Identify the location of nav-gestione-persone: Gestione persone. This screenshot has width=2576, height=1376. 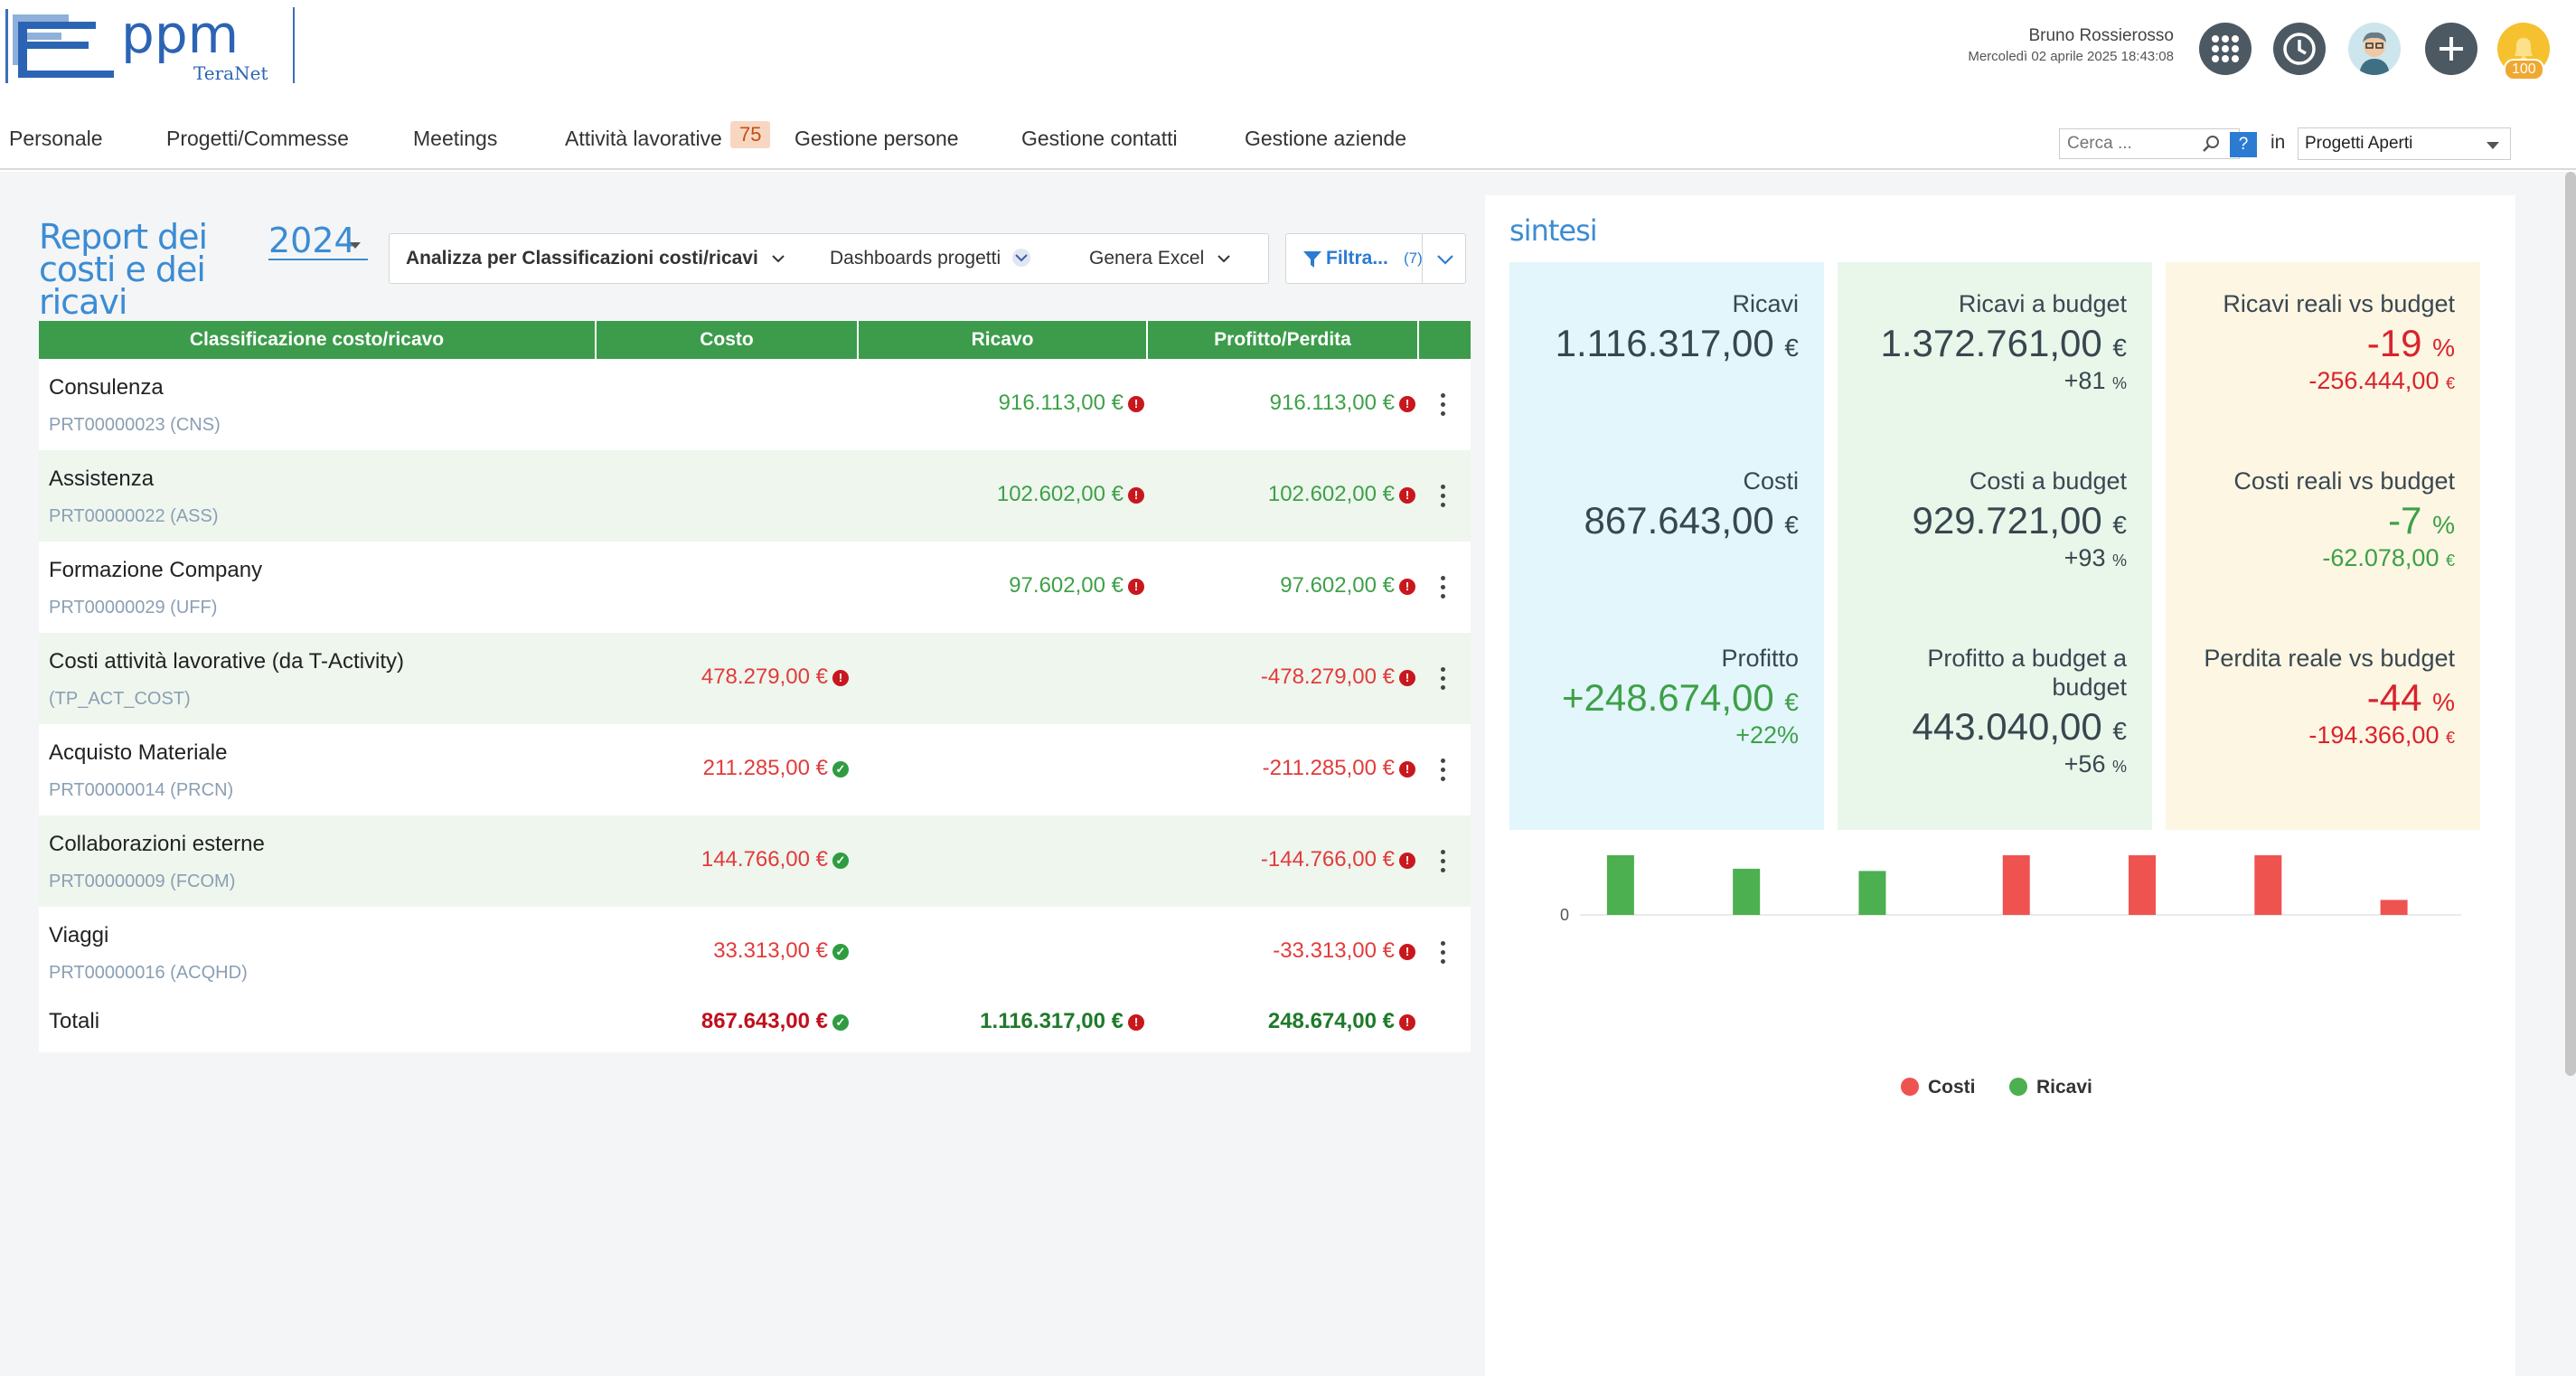
(876, 138).